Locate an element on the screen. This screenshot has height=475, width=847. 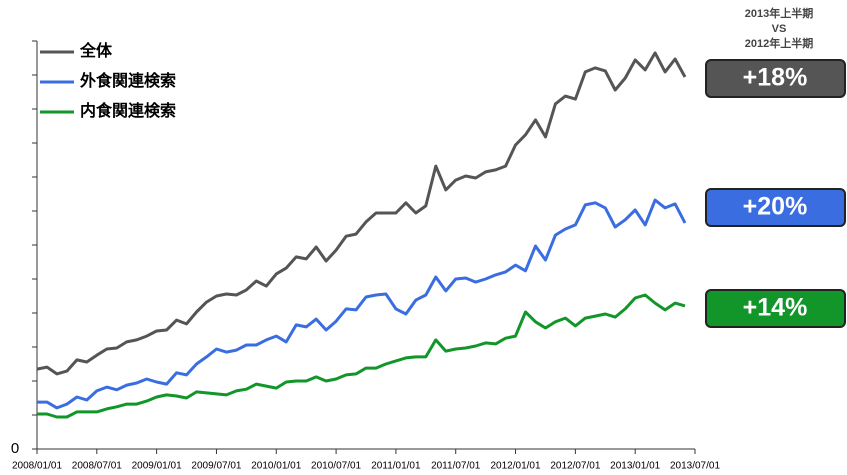
legend-label: 外食関連検索 is located at coordinates (127, 80).